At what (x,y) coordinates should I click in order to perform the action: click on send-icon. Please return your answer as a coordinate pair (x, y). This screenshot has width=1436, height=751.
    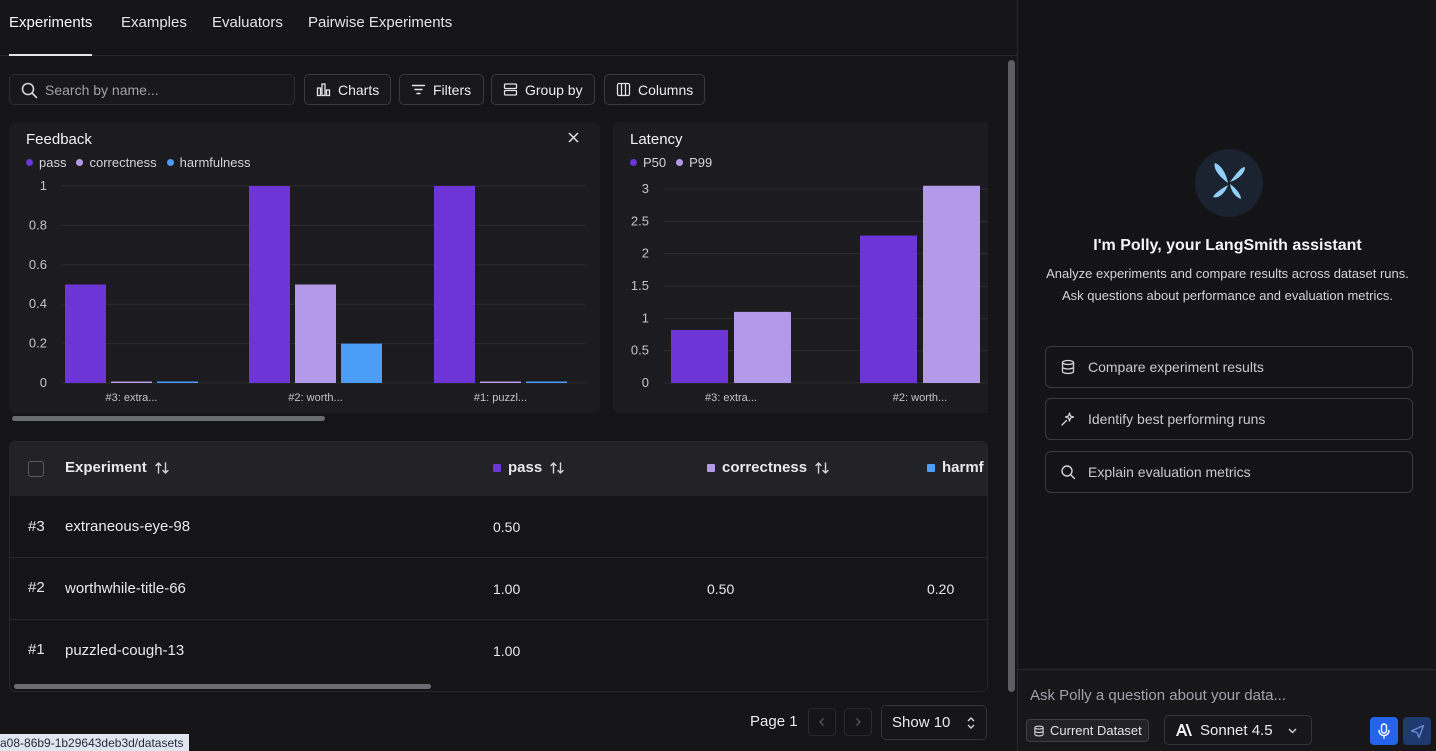
    Looking at the image, I should click on (1417, 731).